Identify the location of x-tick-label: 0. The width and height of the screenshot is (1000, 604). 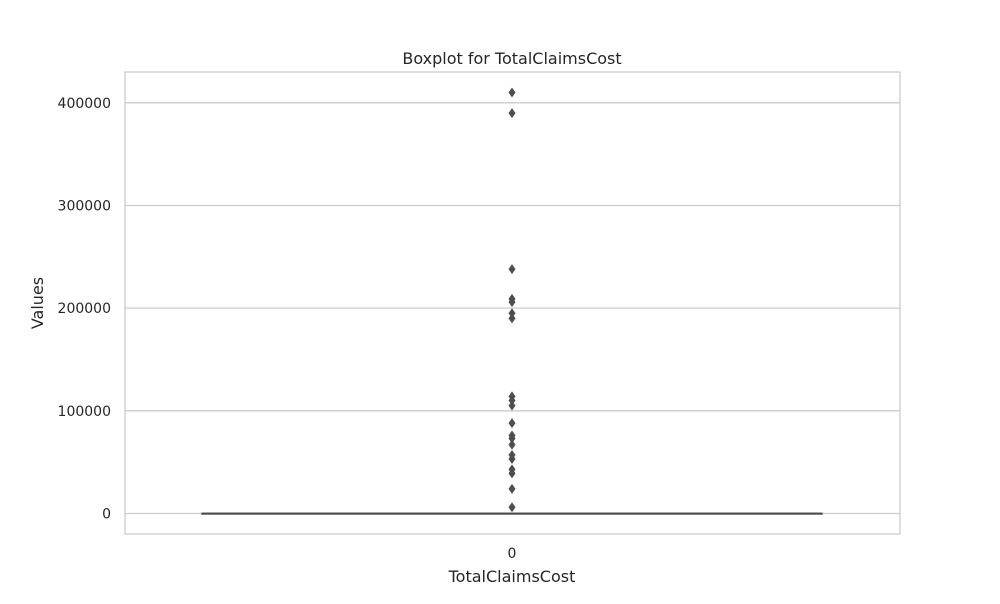
(512, 554).